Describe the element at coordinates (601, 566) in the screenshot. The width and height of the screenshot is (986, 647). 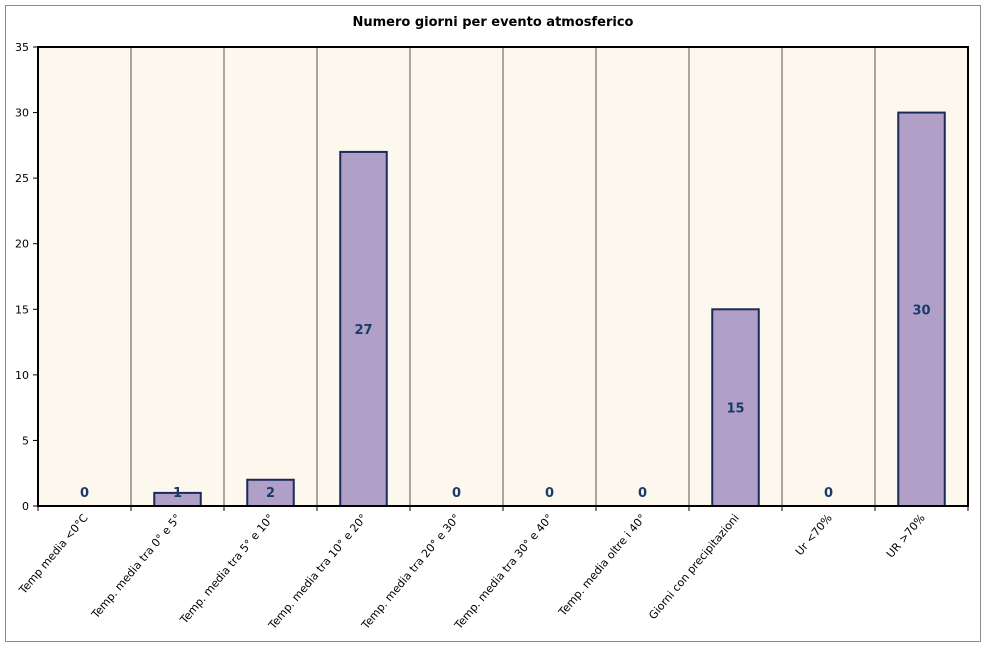
I see `x-tick-label: Temp. media oltre i 40°` at that location.